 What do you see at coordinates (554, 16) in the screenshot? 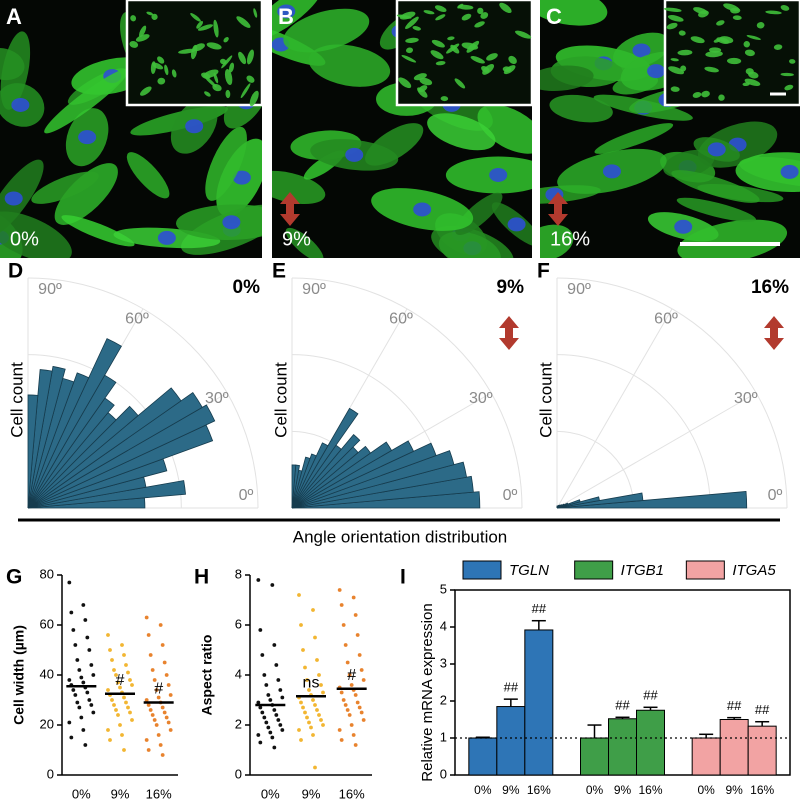
I see `panel-label: C` at bounding box center [554, 16].